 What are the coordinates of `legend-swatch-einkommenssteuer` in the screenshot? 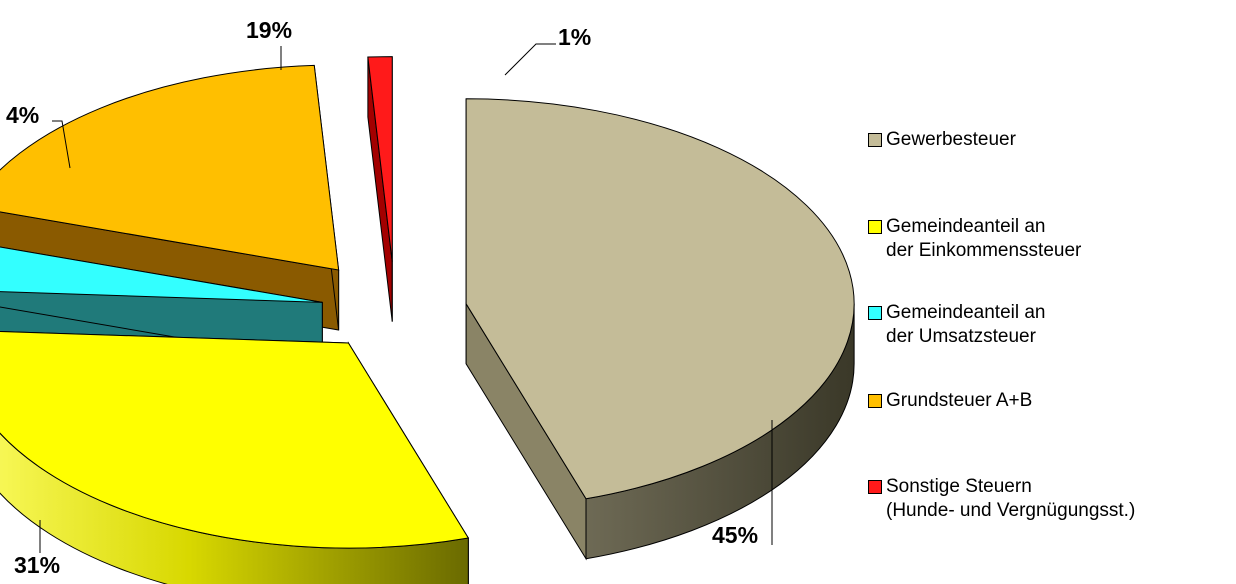 It's located at (875, 227).